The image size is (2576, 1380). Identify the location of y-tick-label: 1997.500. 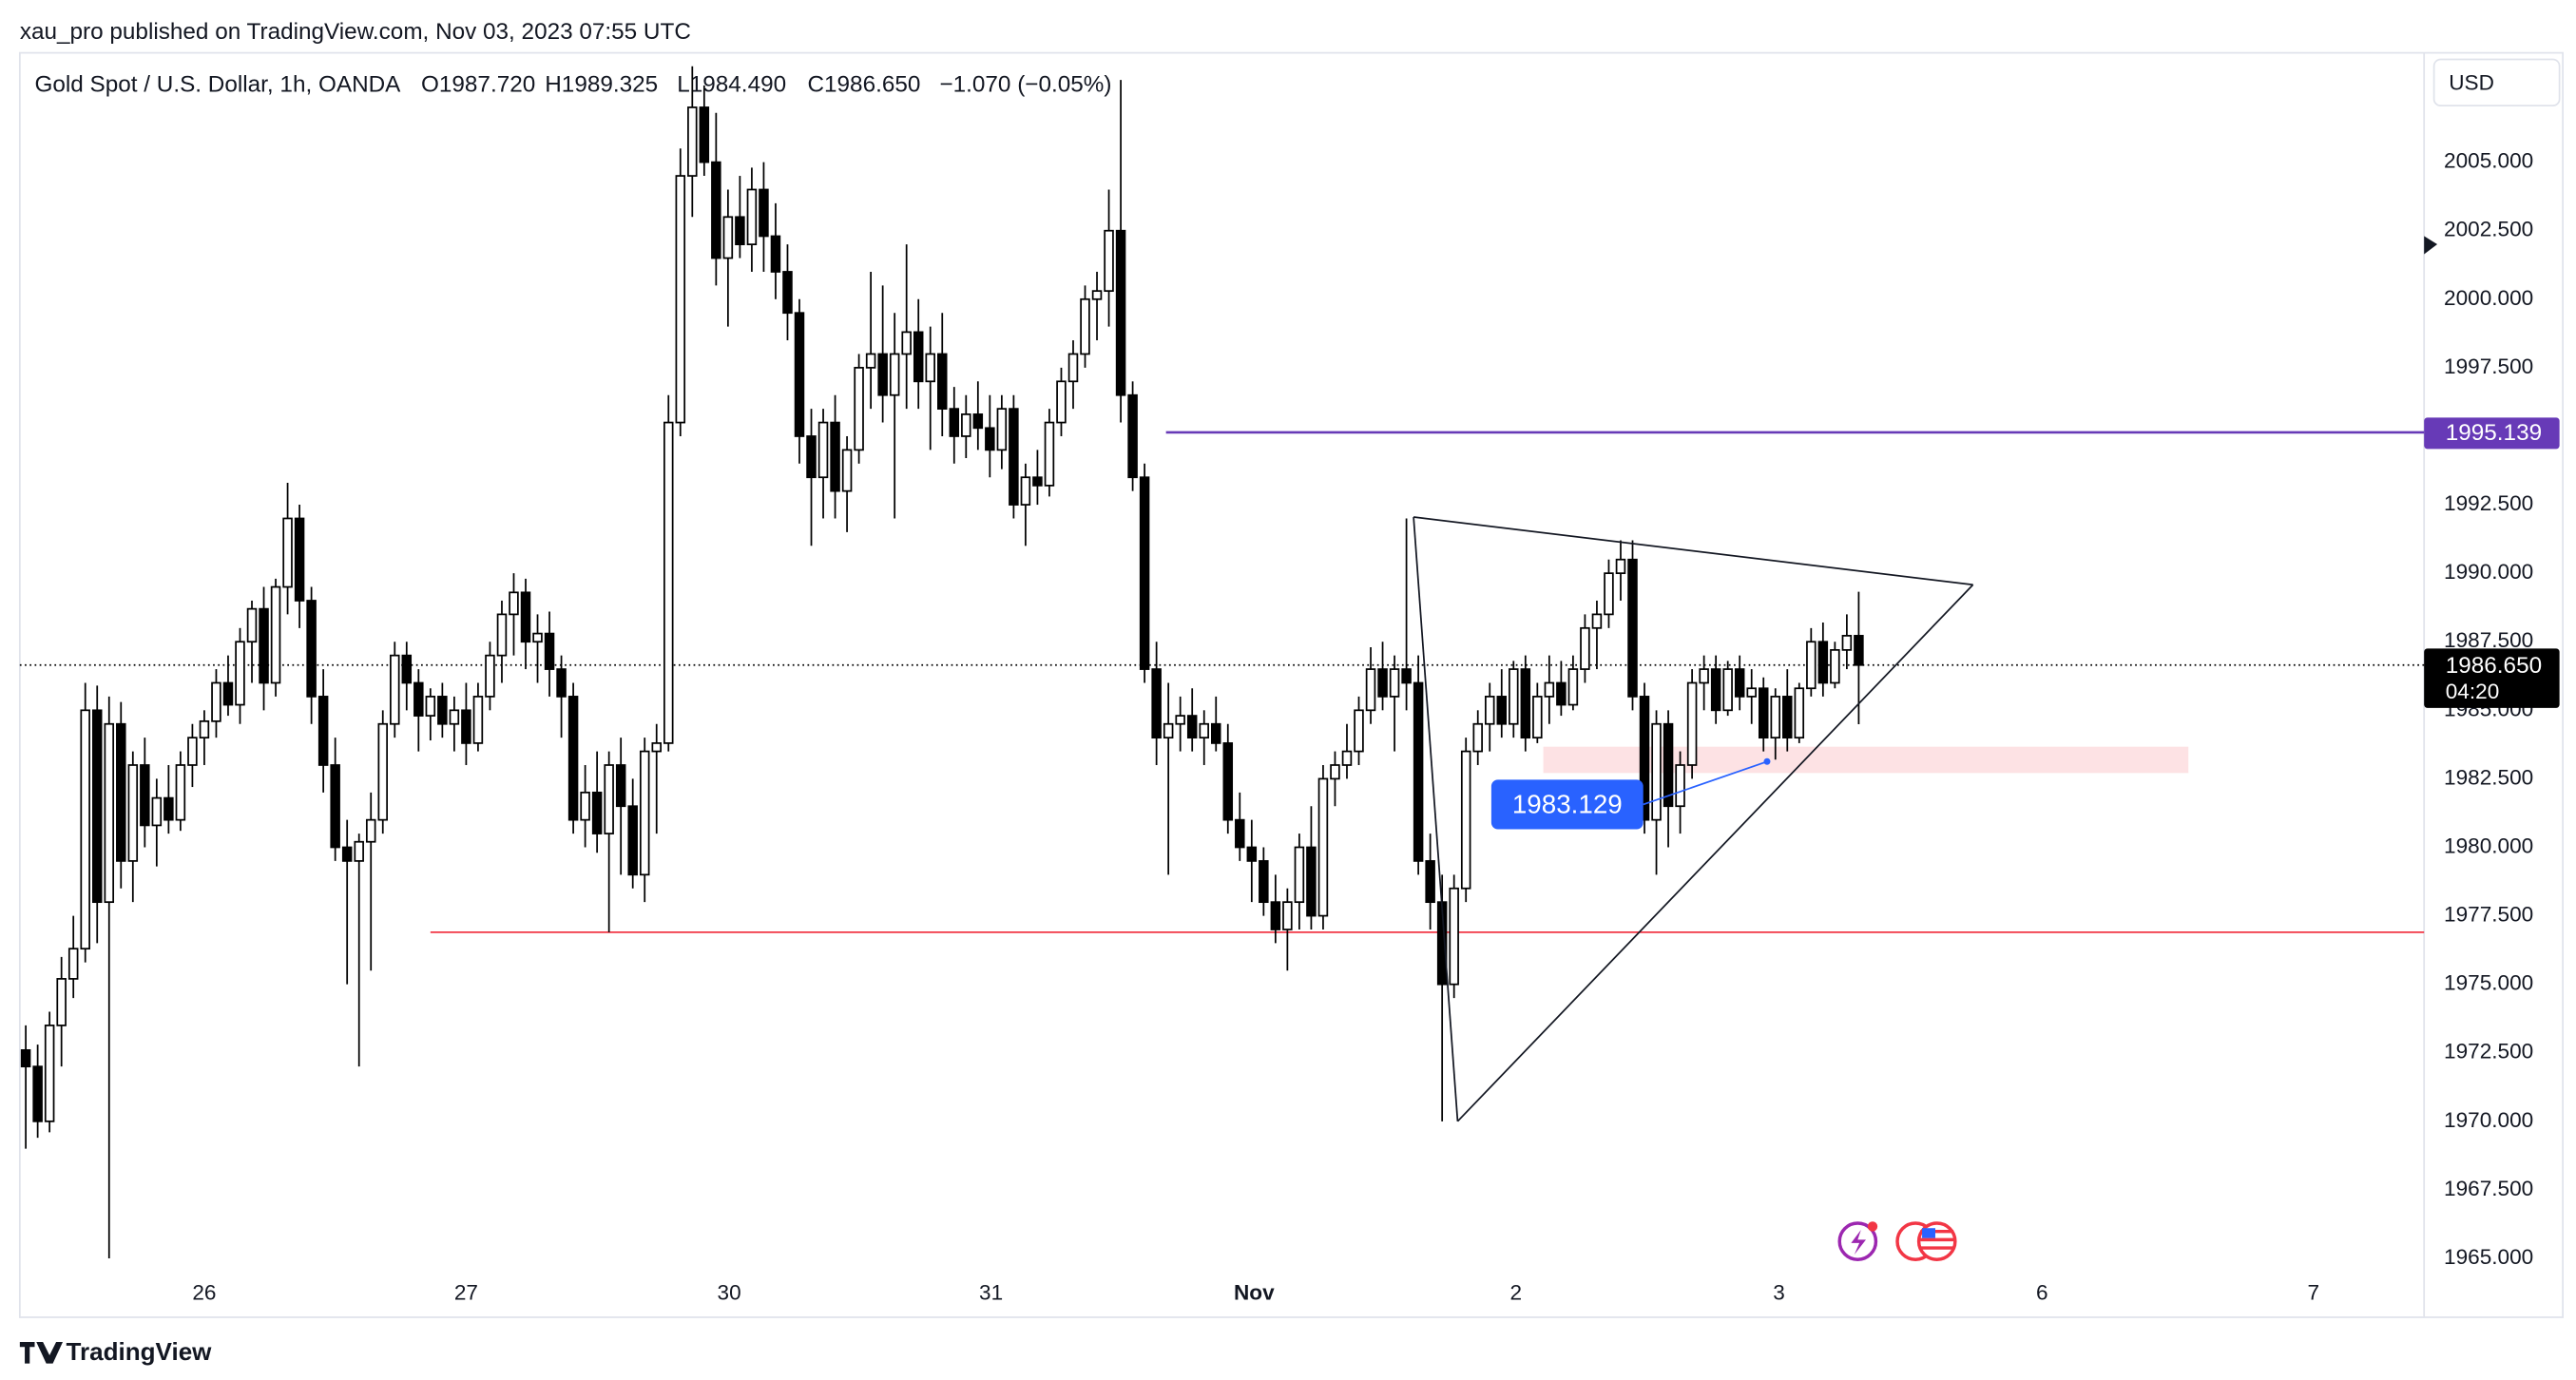
(2488, 366).